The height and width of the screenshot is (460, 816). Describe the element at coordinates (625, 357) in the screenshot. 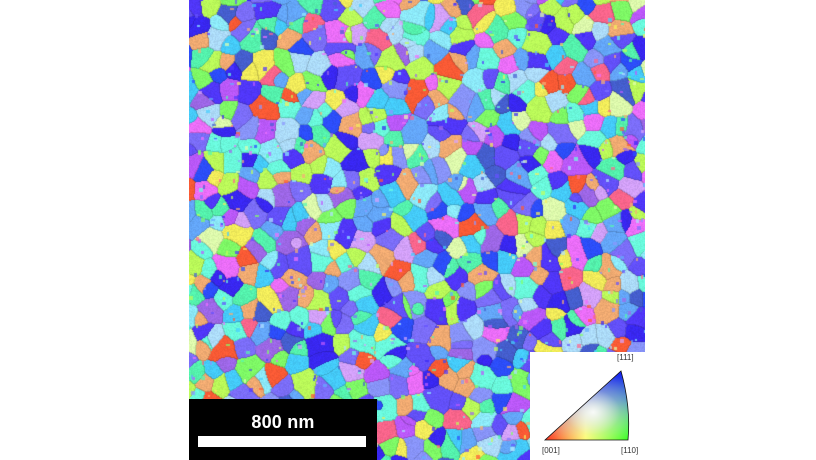

I see `ipf-label-111: [111]` at that location.